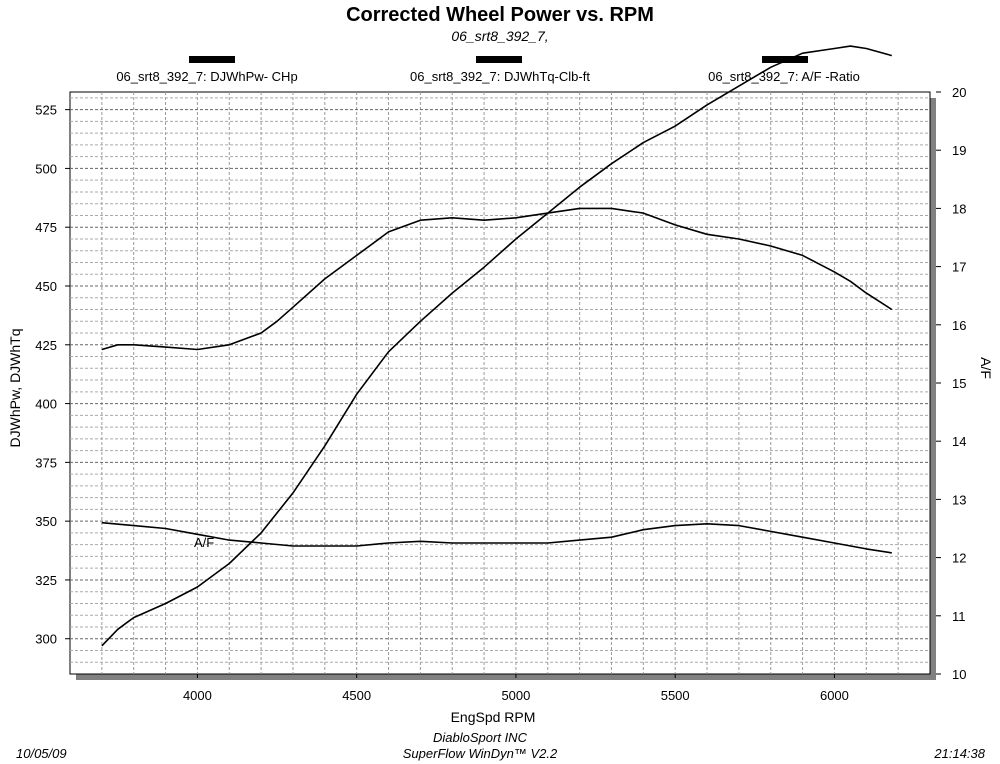  I want to click on x-tick-label: 4000, so click(197, 695).